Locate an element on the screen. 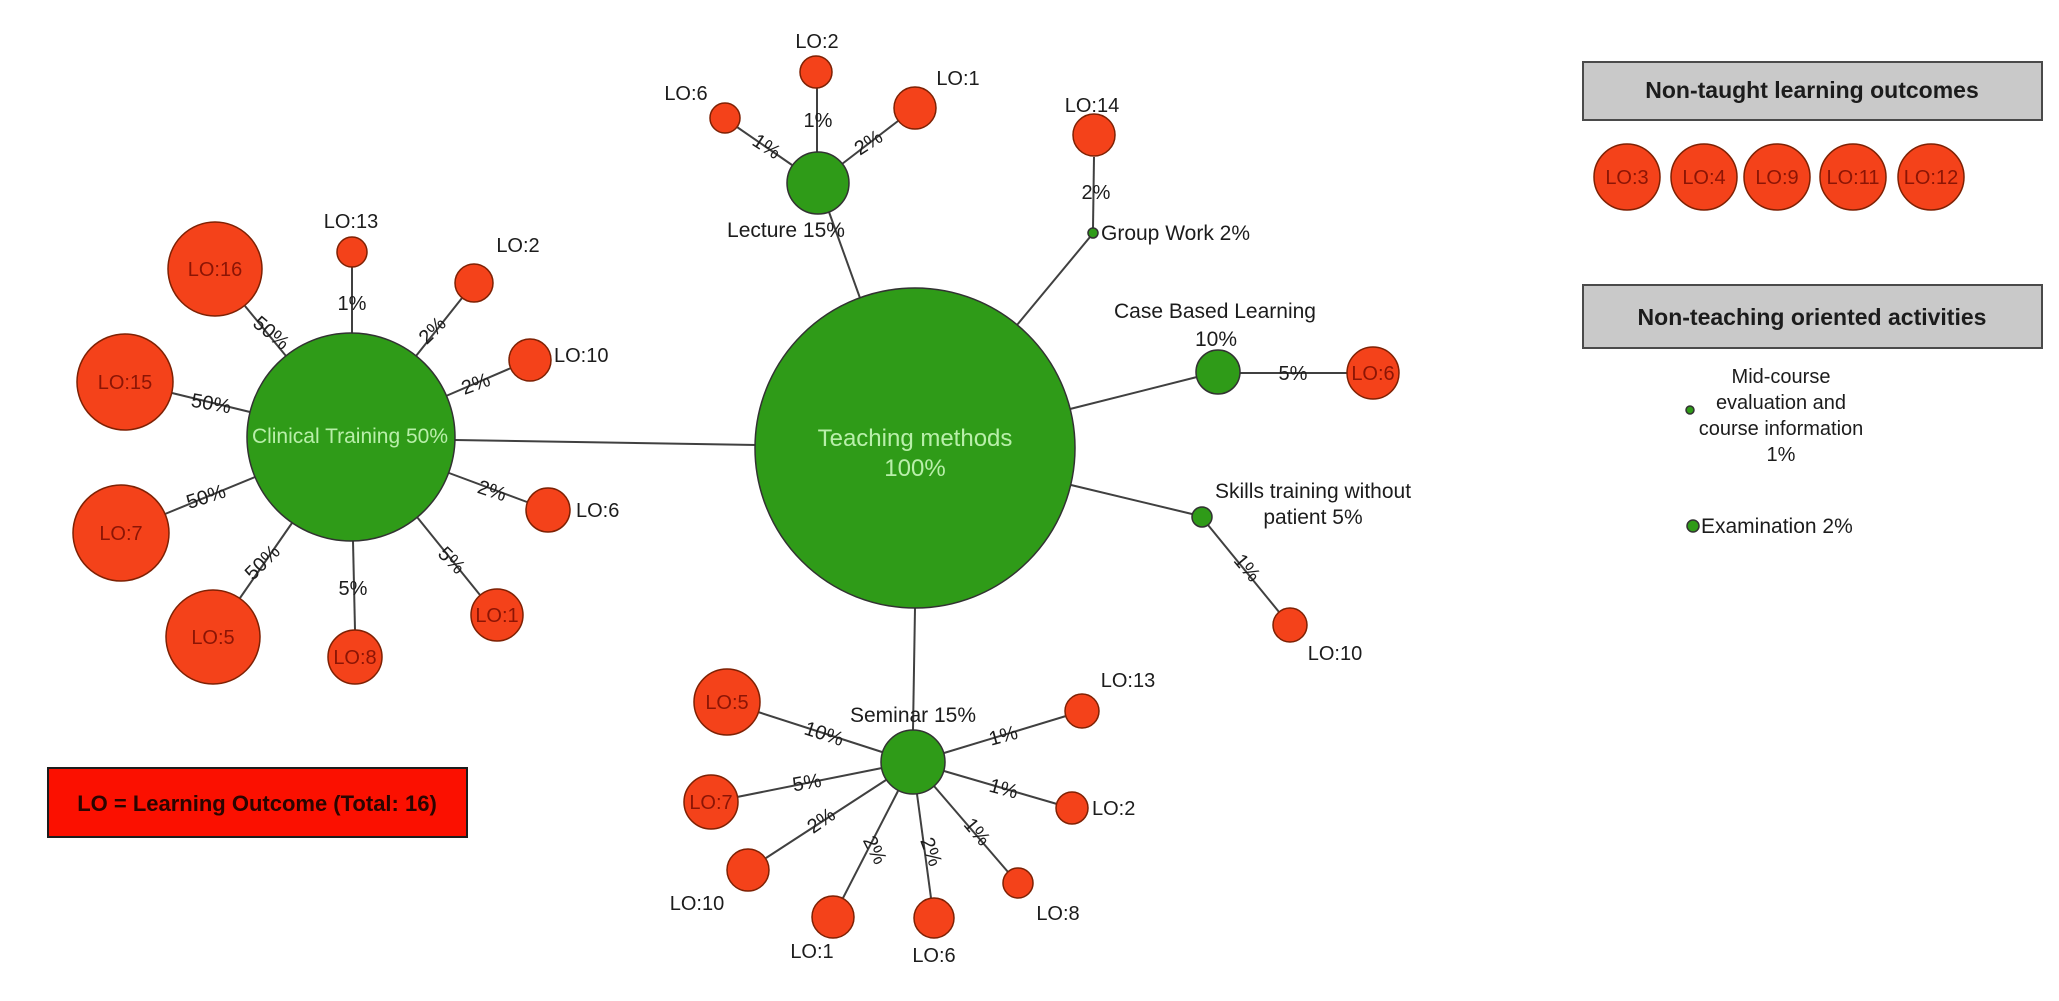 Image resolution: width=2059 pixels, height=1001 pixels. seminar-lo13-node is located at coordinates (1082, 711).